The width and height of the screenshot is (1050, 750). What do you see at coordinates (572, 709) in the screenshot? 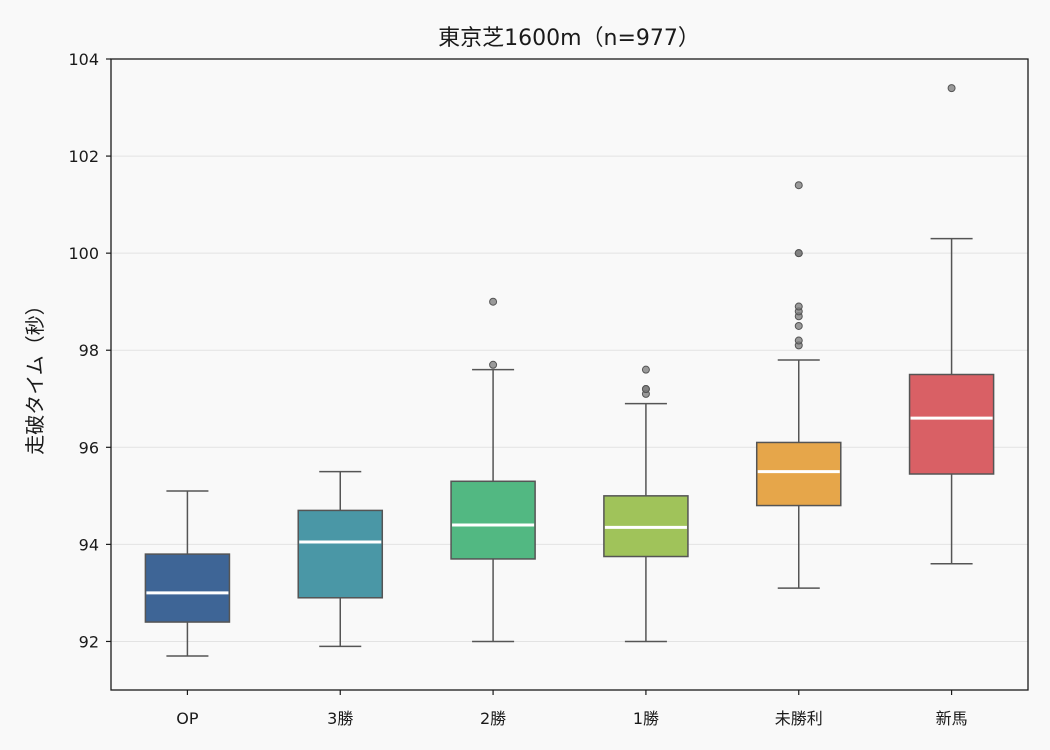
I see `x-axis-ticks: OP 3勝 2勝 1勝 未勝利 新馬` at bounding box center [572, 709].